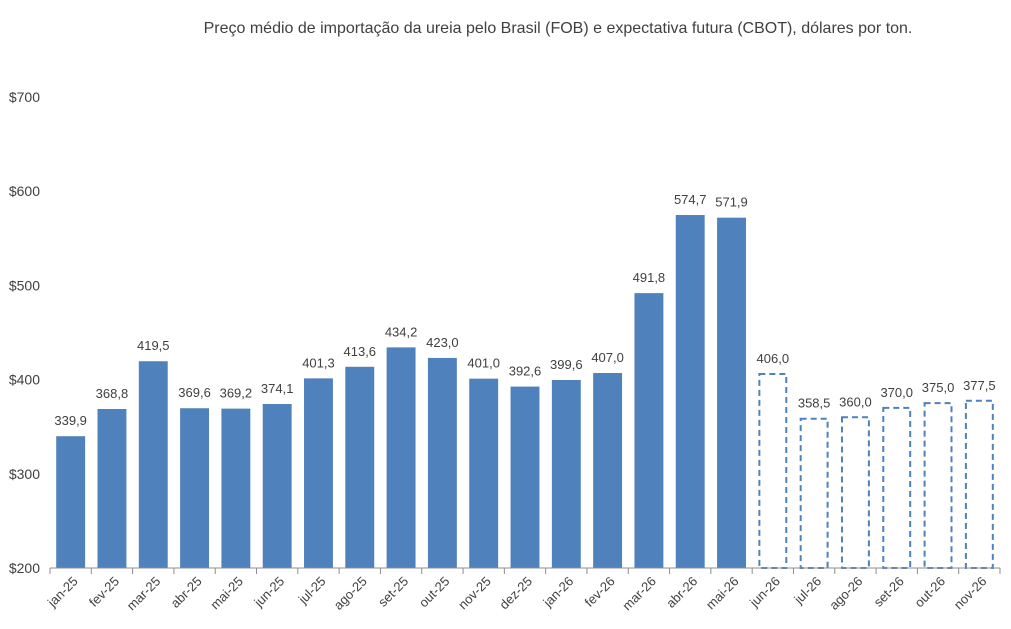 The width and height of the screenshot is (1011, 629). I want to click on x-tick-label: jan-25, so click(62, 592).